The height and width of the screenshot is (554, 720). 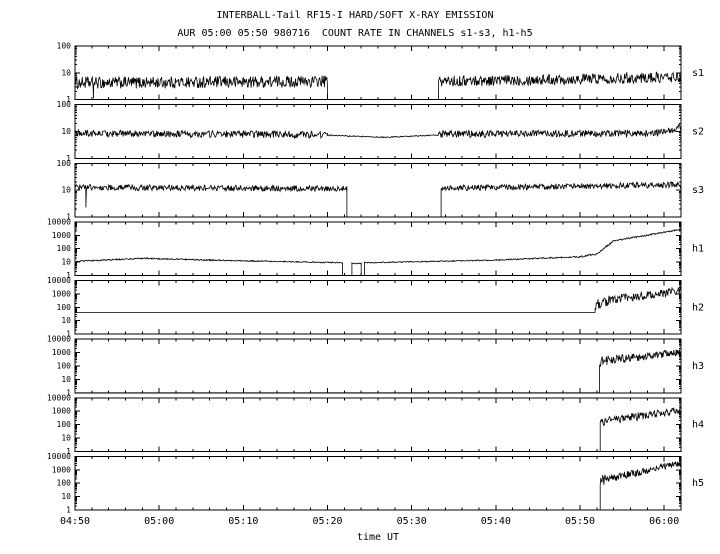 I want to click on panel-h1-axes, so click(x=378, y=248).